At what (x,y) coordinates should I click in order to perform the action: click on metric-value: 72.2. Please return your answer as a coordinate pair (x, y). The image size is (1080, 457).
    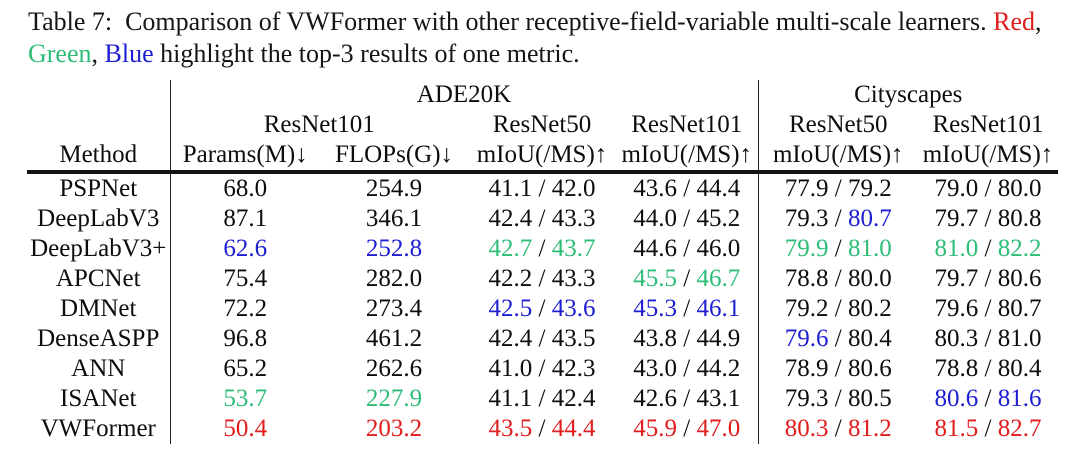
    Looking at the image, I should click on (245, 308).